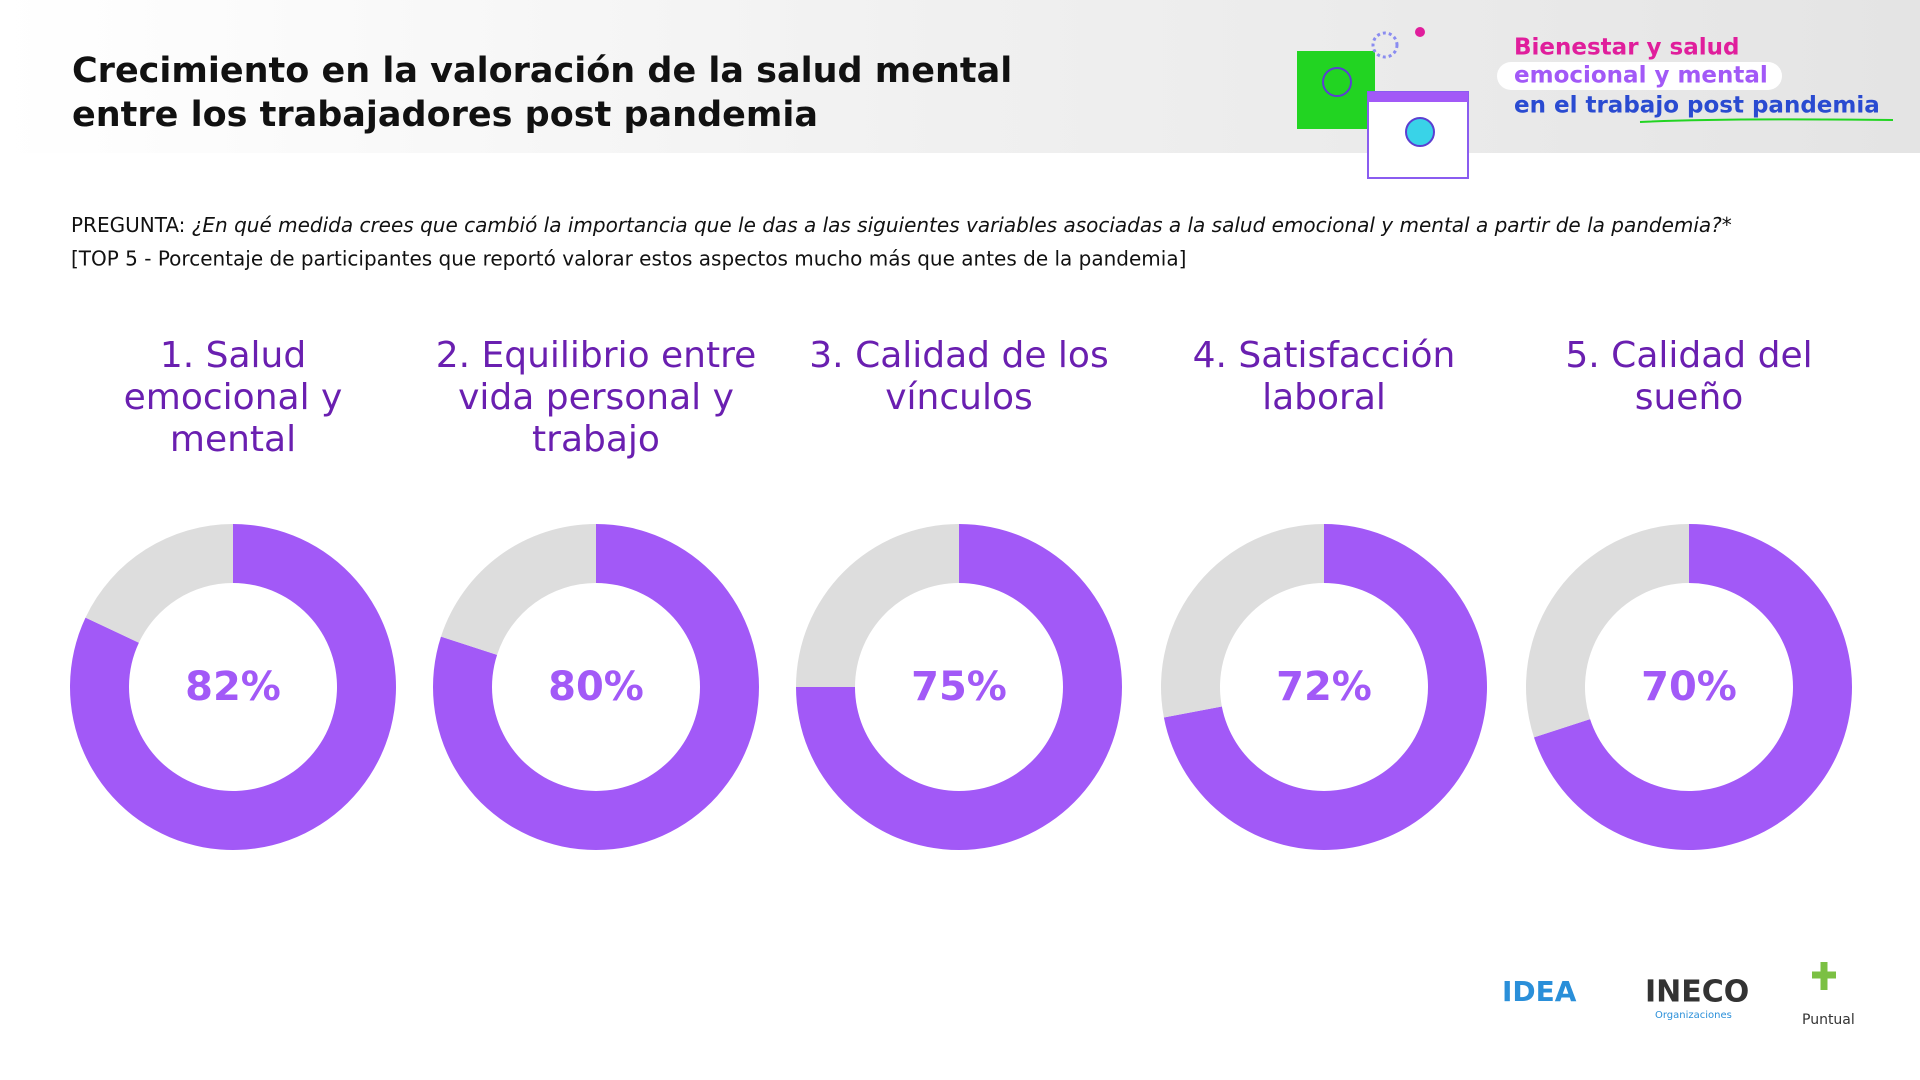 The image size is (1920, 1080). Describe the element at coordinates (233, 439) in the screenshot. I see `donut-title: mental` at that location.